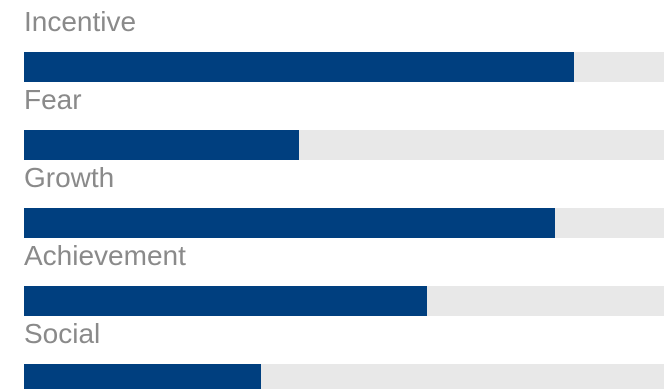 The image size is (664, 390). What do you see at coordinates (299, 67) in the screenshot?
I see `bar-fill-incentive` at bounding box center [299, 67].